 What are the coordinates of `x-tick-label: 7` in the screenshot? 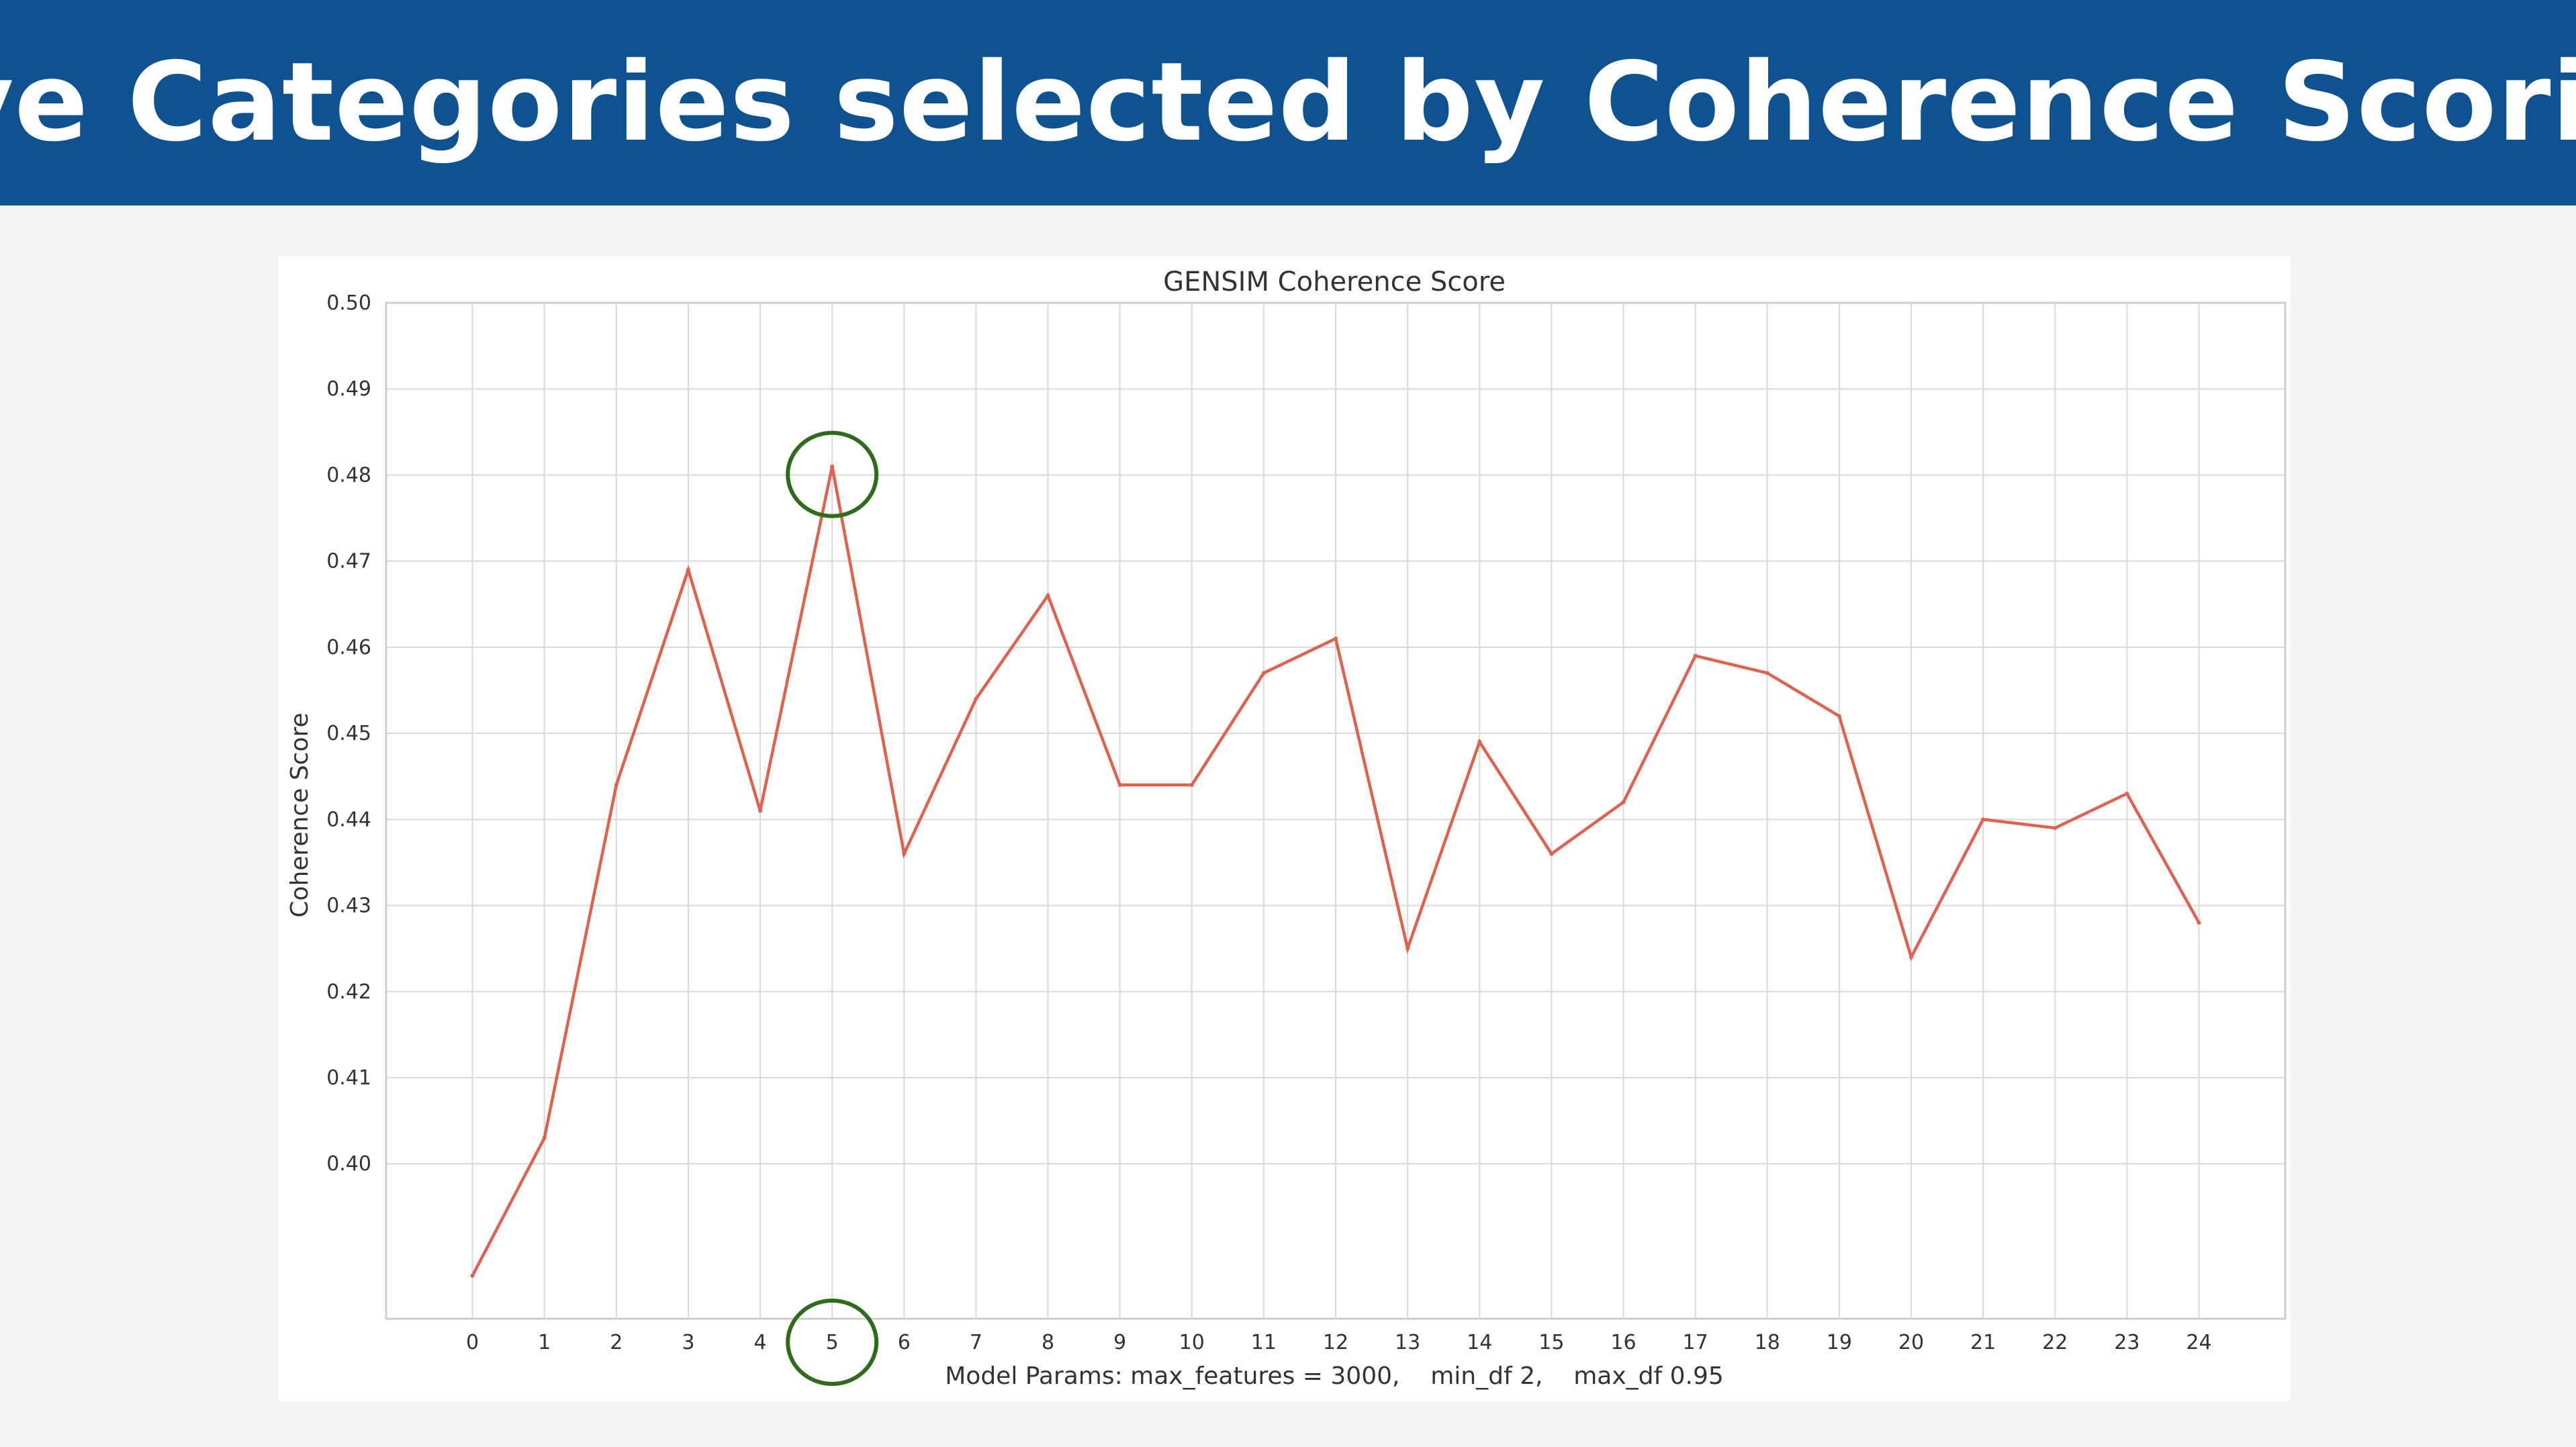 It's located at (976, 1342).